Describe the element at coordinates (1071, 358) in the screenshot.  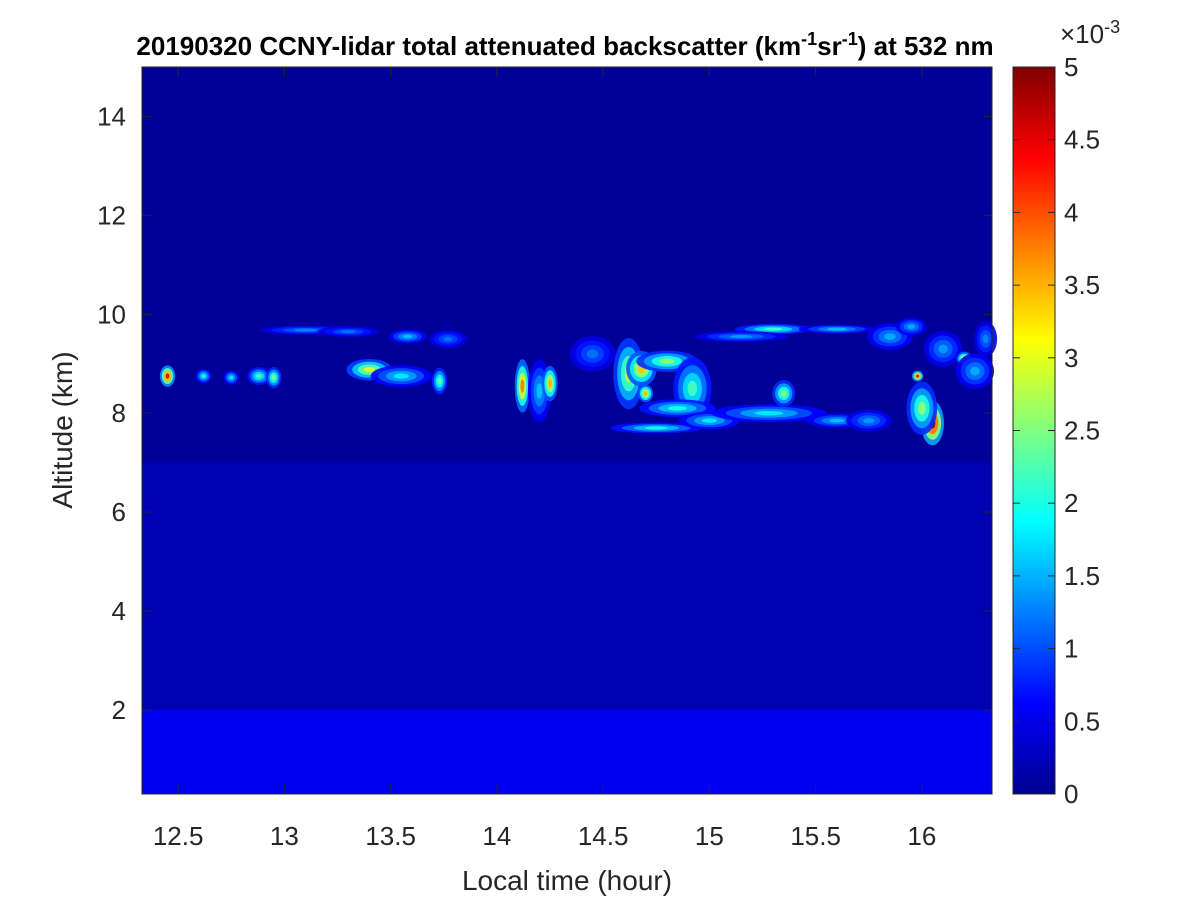
I see `colorbar-tick-label: 3` at that location.